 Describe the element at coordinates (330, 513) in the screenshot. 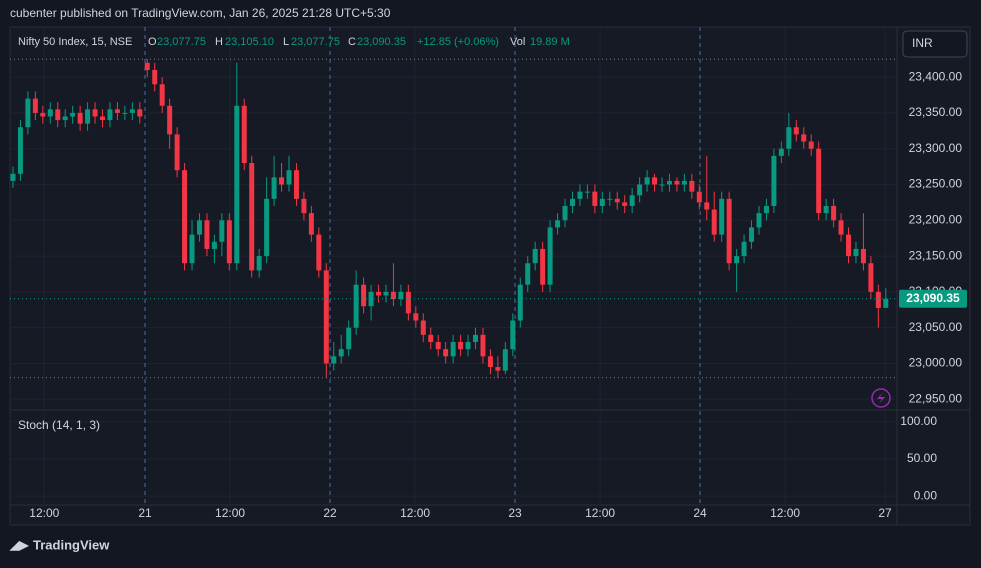

I see `x-tick-label: 22` at that location.